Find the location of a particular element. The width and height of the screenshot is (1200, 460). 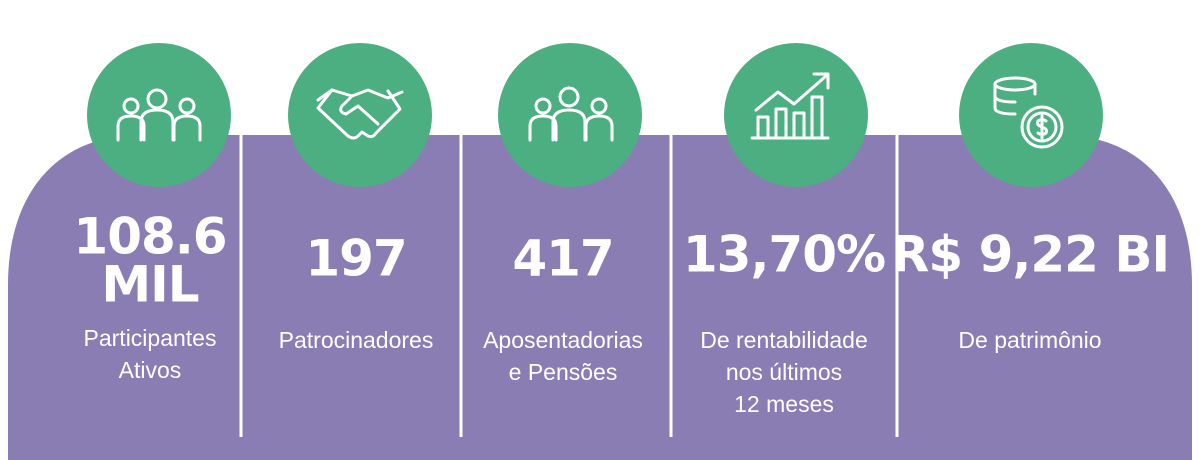

stat-value: MIL is located at coordinates (149, 285).